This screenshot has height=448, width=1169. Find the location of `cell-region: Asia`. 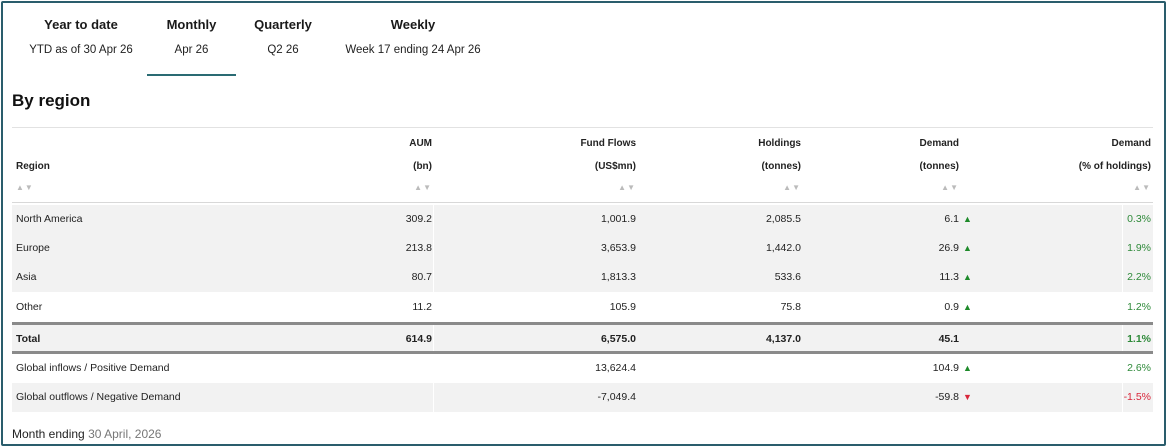

cell-region: Asia is located at coordinates (26, 277).